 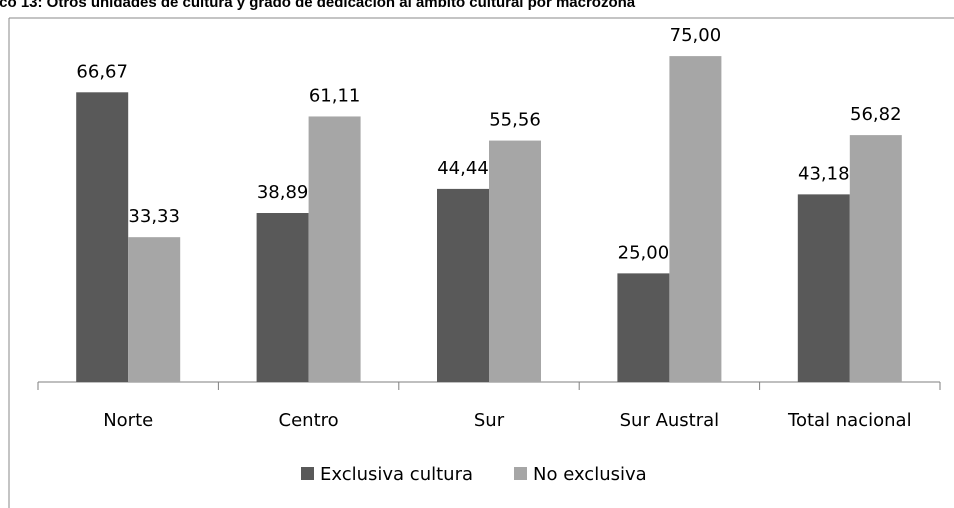 What do you see at coordinates (696, 35) in the screenshot?
I see `data-label-no-exclusiva-3: 75,00` at bounding box center [696, 35].